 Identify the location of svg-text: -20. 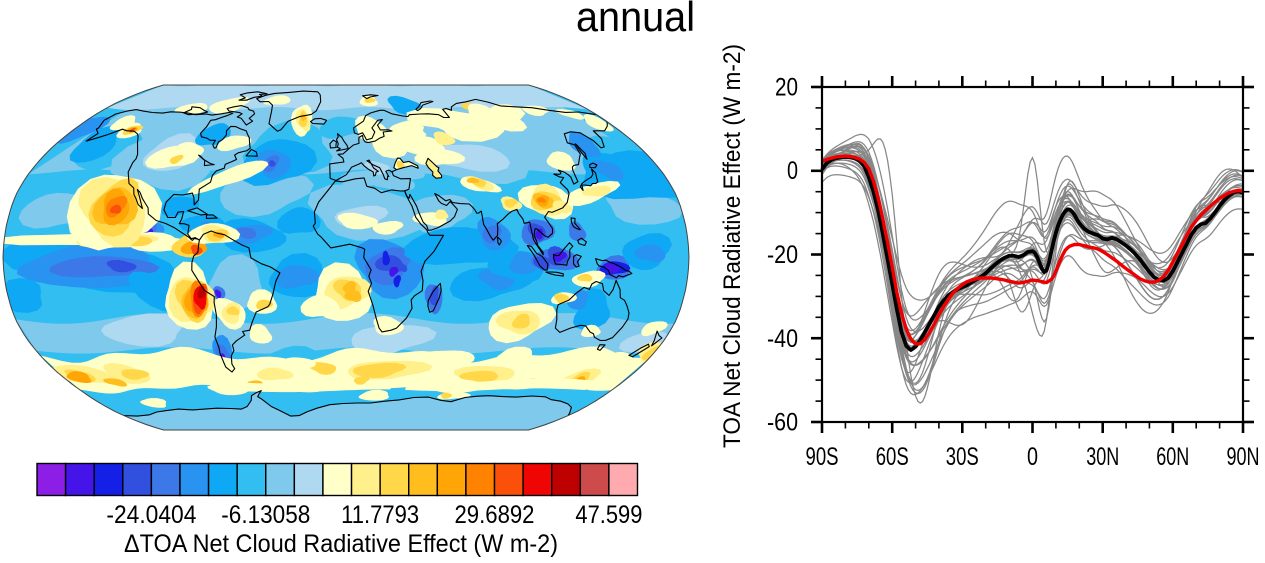
(782, 255).